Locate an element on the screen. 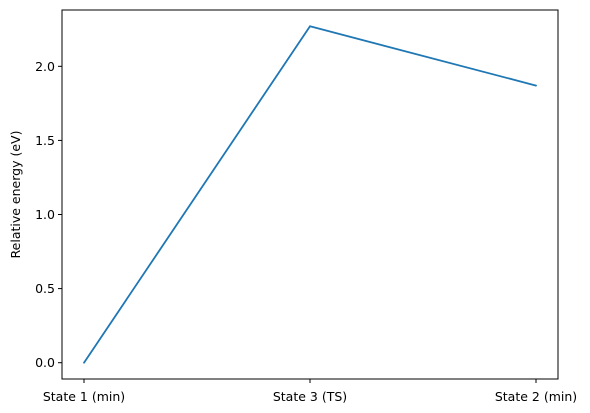 The height and width of the screenshot is (413, 590). y-tick-label: 2.0 is located at coordinates (45, 66).